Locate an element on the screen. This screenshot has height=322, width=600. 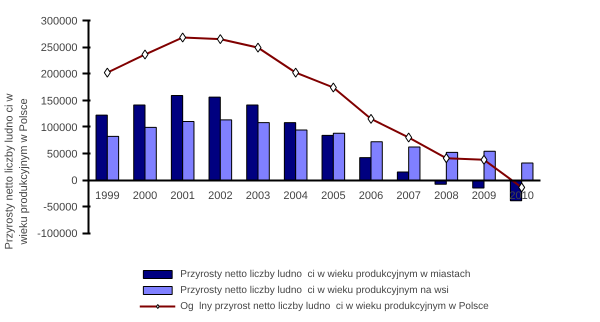
y-axis-title: Przyrosty netto liczby ludno ci w wieku produkcyjnym w Polsce is located at coordinates (17, 172).